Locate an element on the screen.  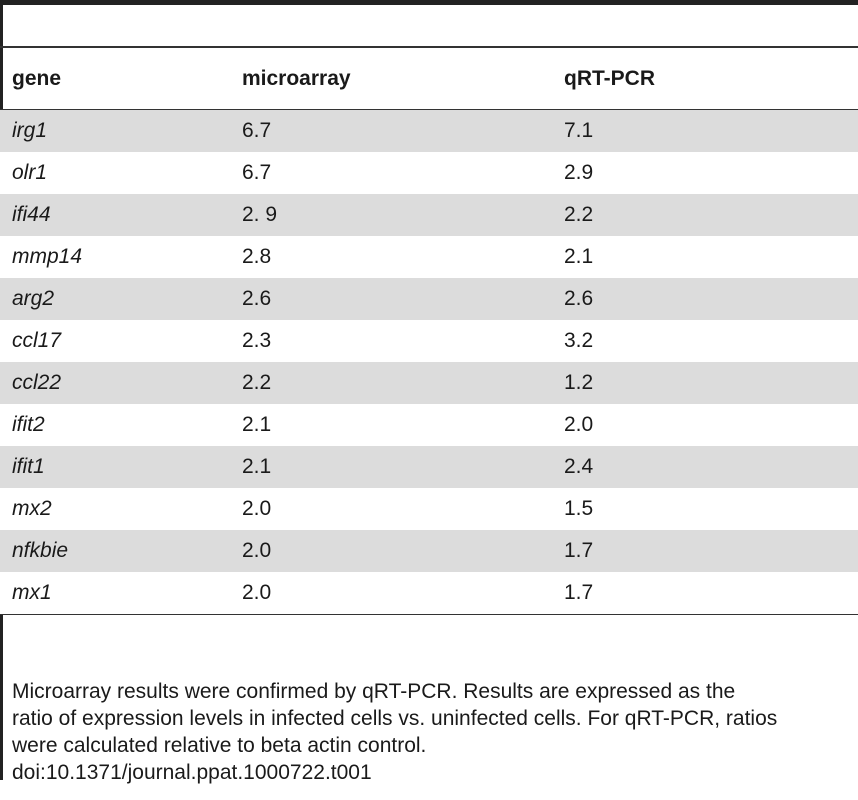
microarray-cell: 2. 9 is located at coordinates (391, 215).